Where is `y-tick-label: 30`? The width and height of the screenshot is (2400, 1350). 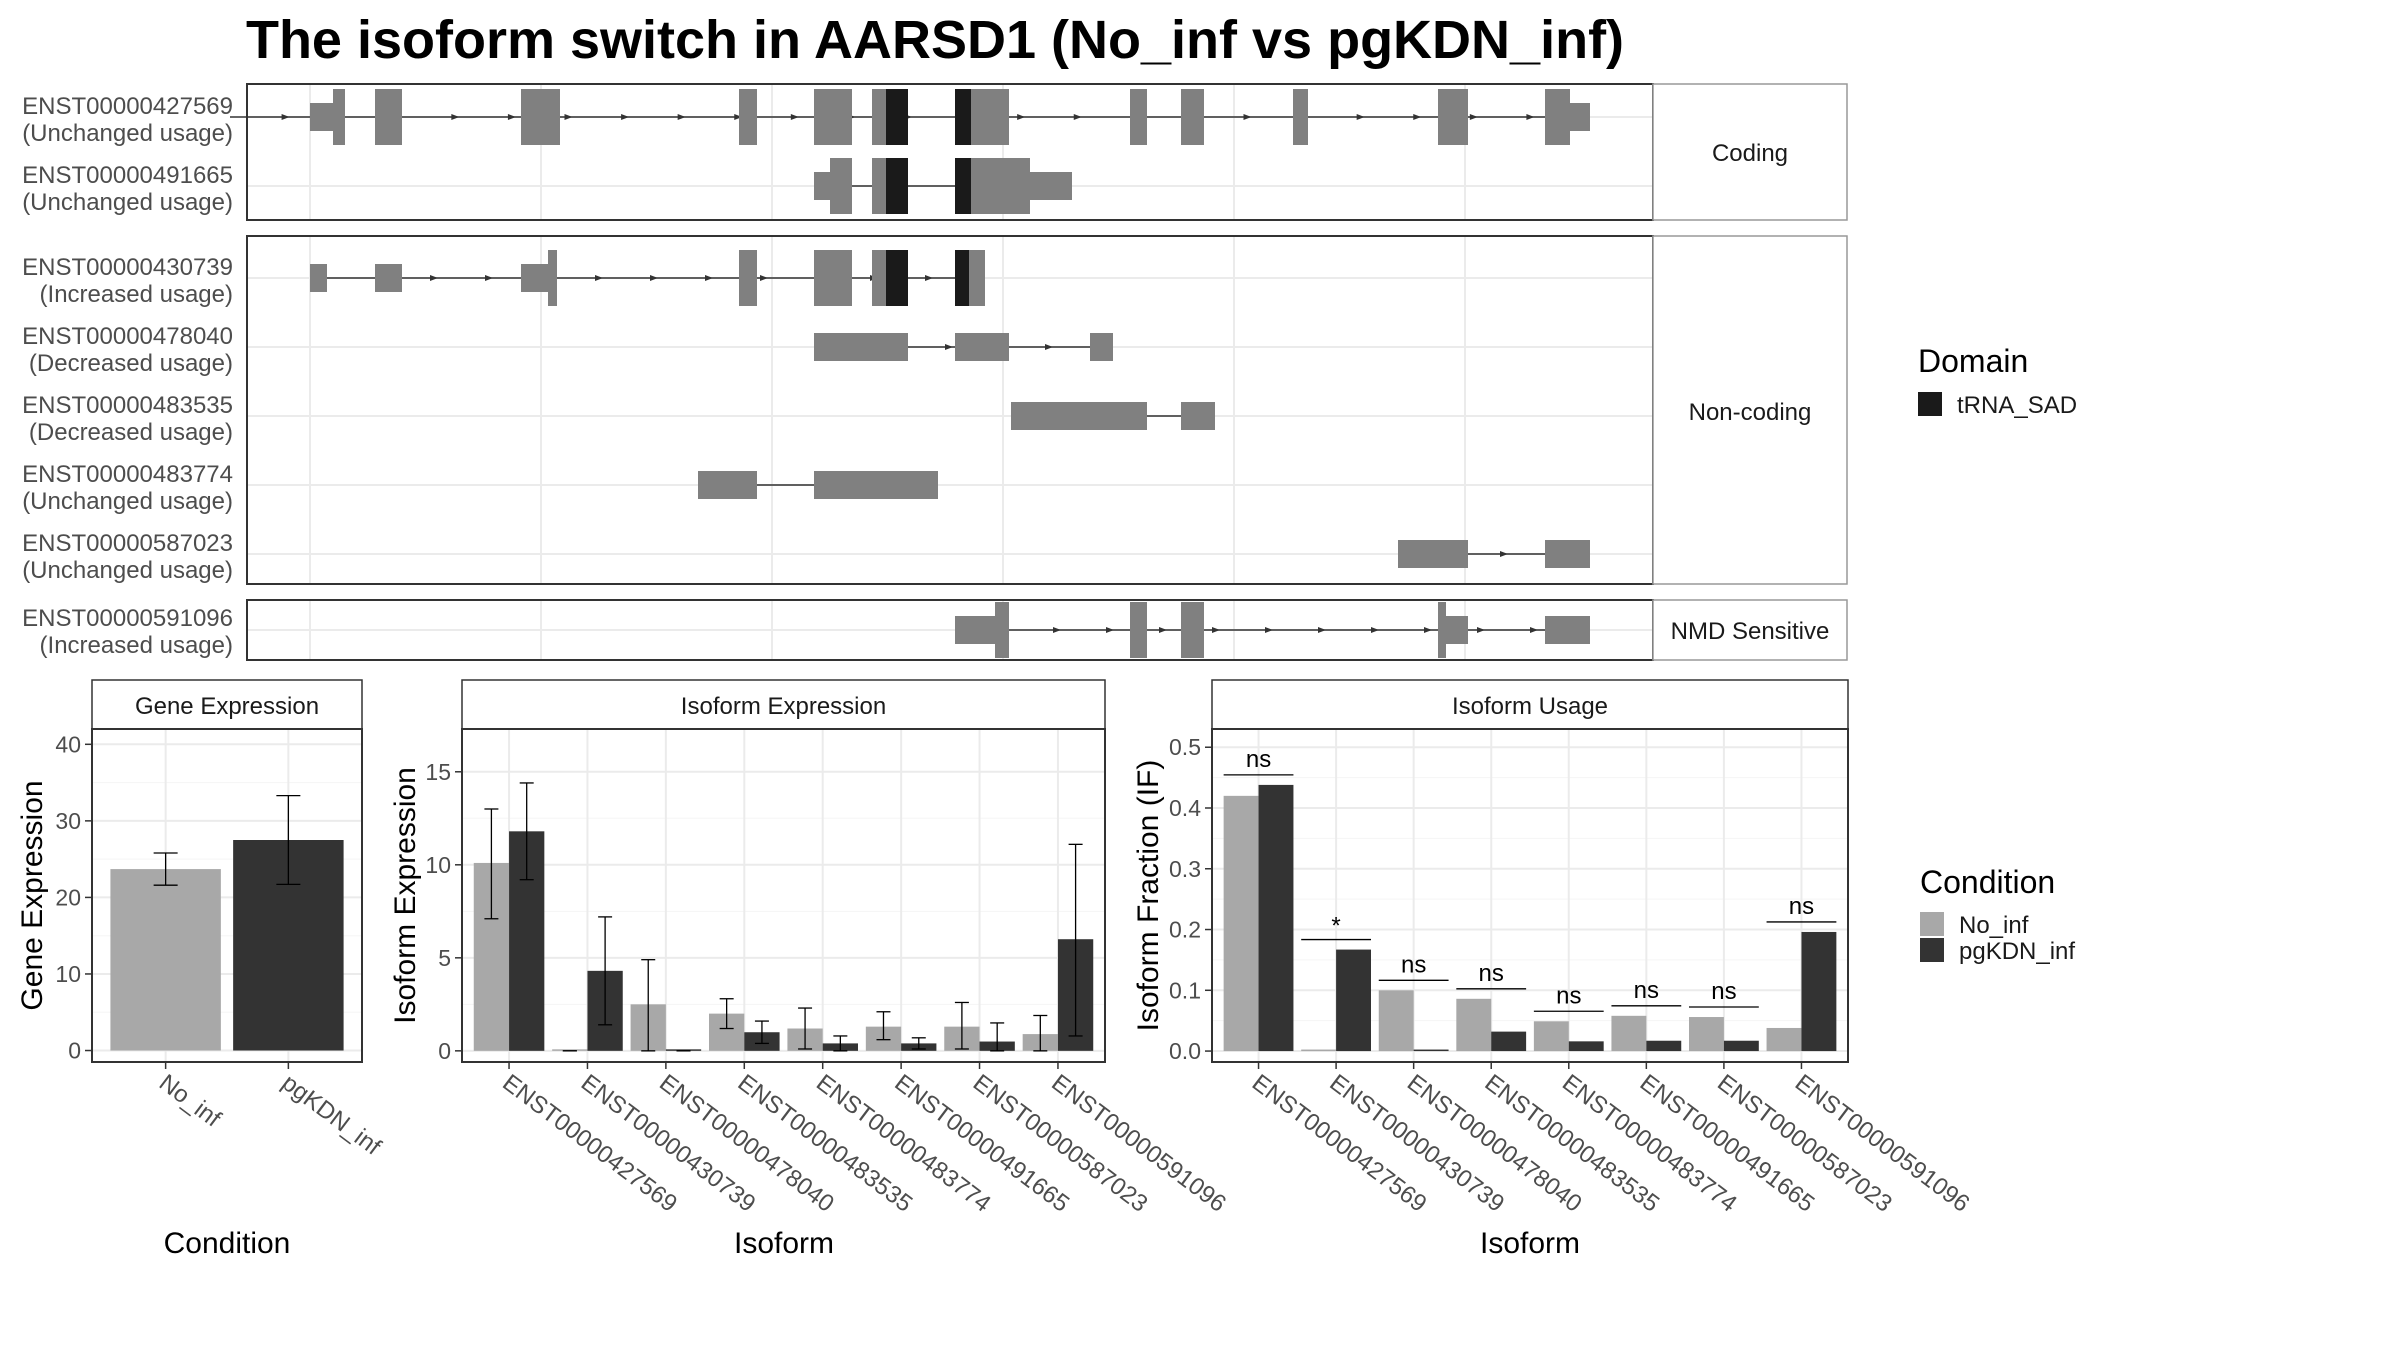 y-tick-label: 30 is located at coordinates (68, 821).